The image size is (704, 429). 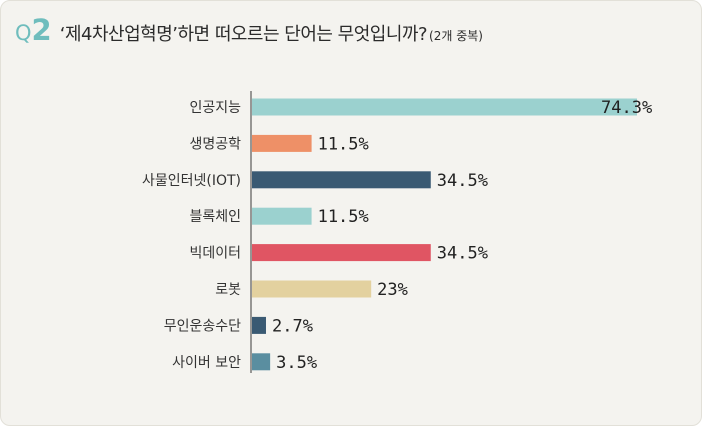 I want to click on category-label: 사물인터넷(IOT), so click(x=191, y=181).